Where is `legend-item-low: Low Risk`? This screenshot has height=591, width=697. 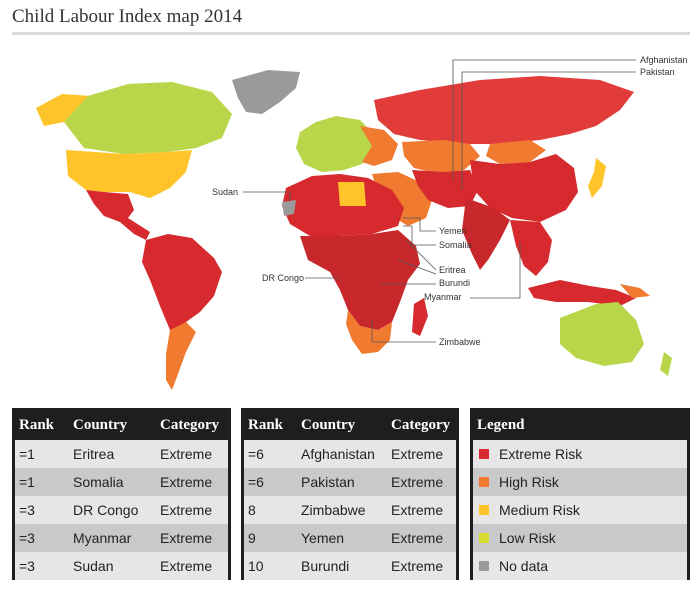
legend-item-low: Low Risk is located at coordinates (580, 538).